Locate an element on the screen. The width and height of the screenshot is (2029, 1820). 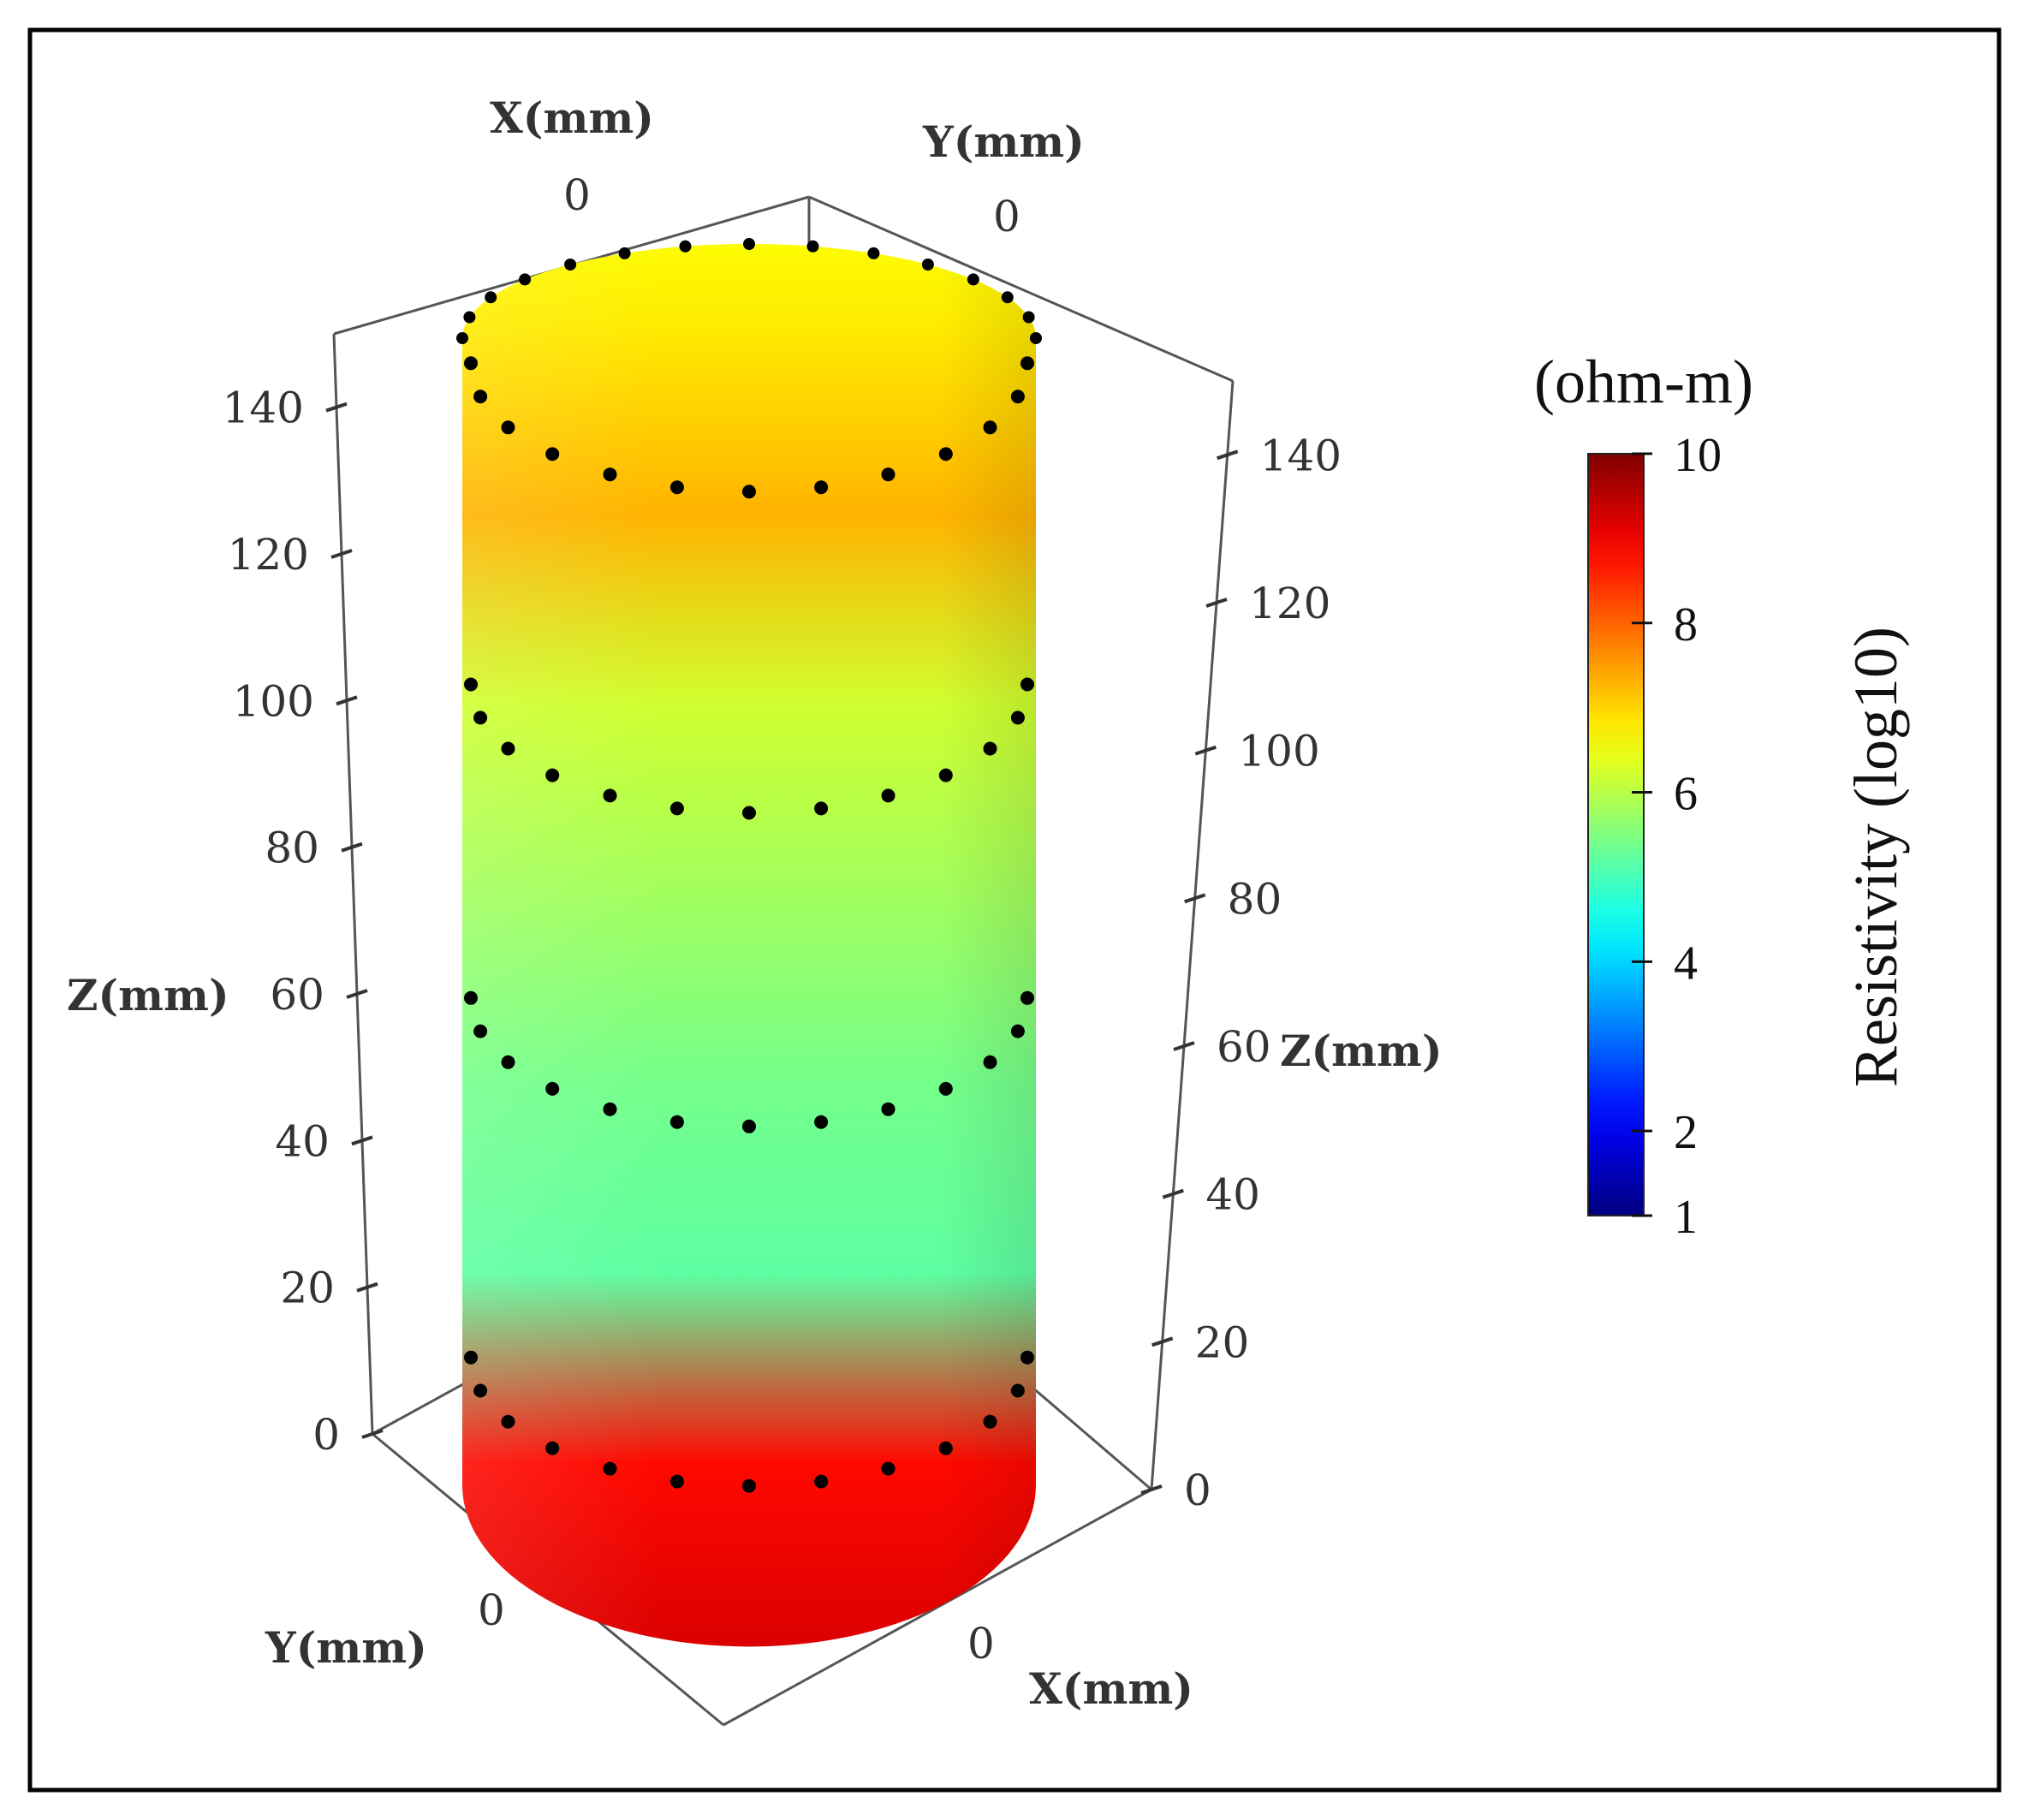
z-axis-right-ticks: 0 20 40 60 80 100 120 140 is located at coordinates (1241, 973).